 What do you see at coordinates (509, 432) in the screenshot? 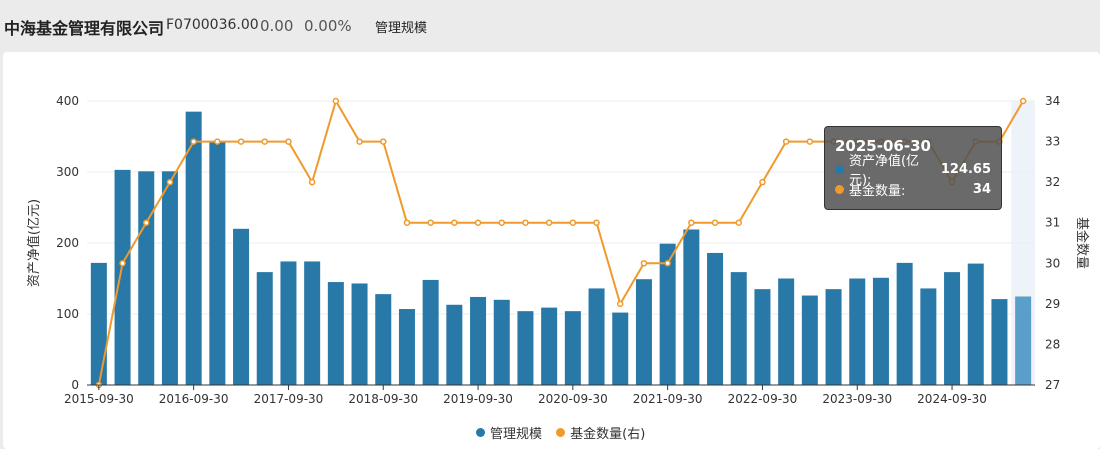
I see `legend-item-bar: 管理规模` at bounding box center [509, 432].